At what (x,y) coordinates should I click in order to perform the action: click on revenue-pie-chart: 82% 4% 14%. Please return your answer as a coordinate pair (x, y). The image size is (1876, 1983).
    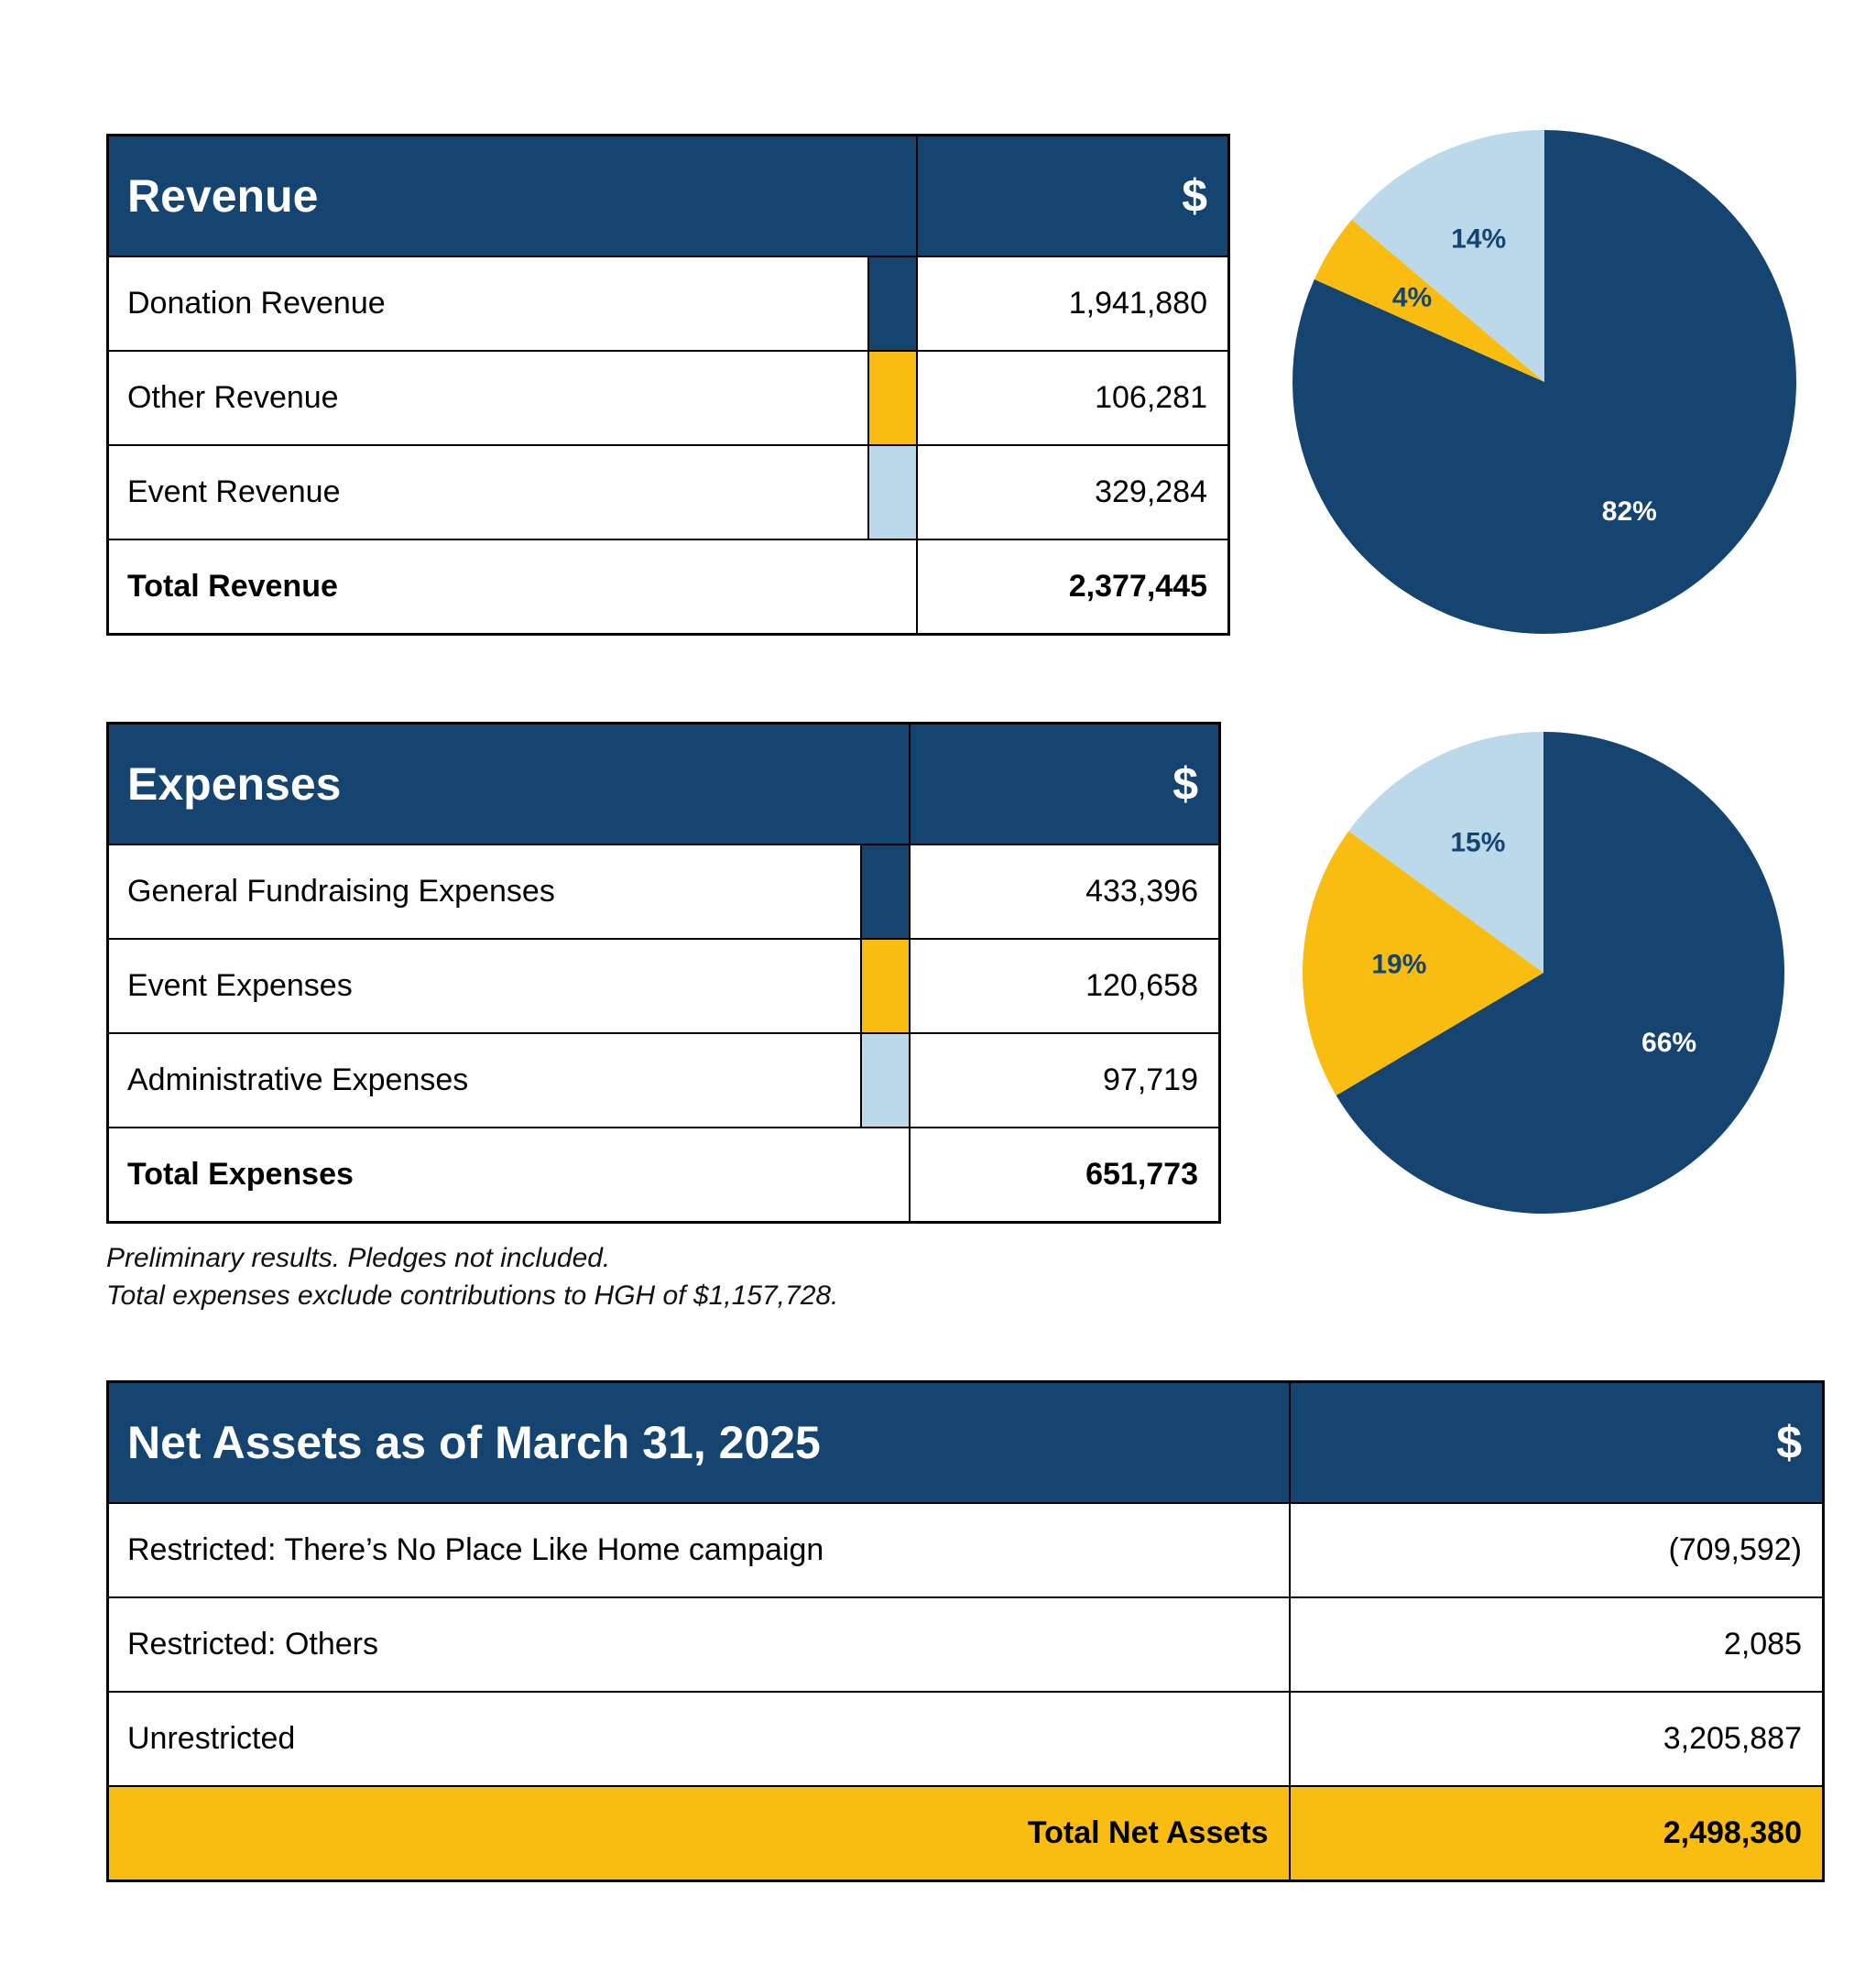
    Looking at the image, I should click on (1544, 382).